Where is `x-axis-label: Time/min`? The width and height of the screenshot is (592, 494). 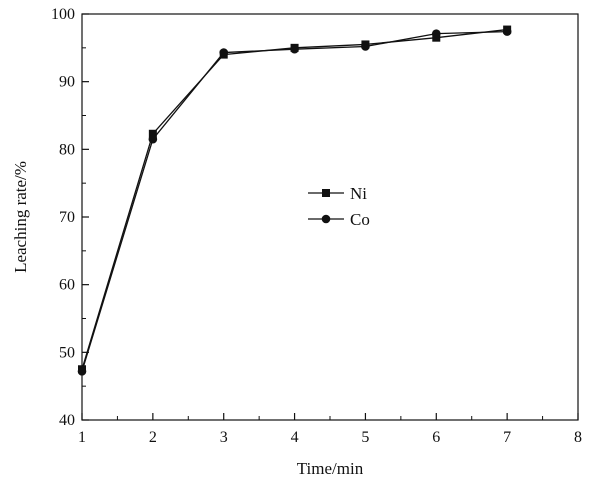
x-axis-label: Time/min is located at coordinates (330, 468).